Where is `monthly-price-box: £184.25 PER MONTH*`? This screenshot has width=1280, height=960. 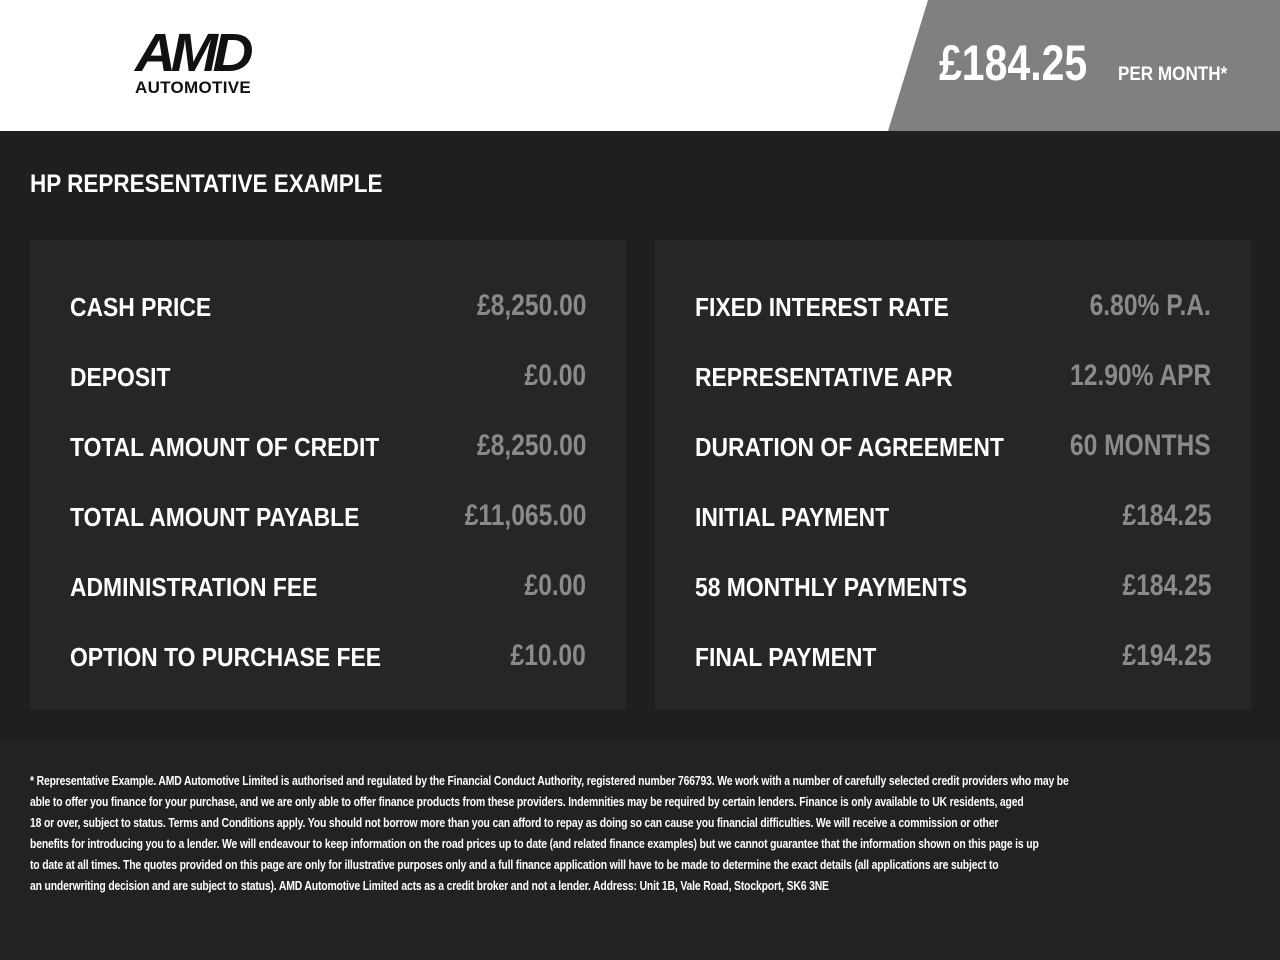 monthly-price-box: £184.25 PER MONTH* is located at coordinates (1084, 65).